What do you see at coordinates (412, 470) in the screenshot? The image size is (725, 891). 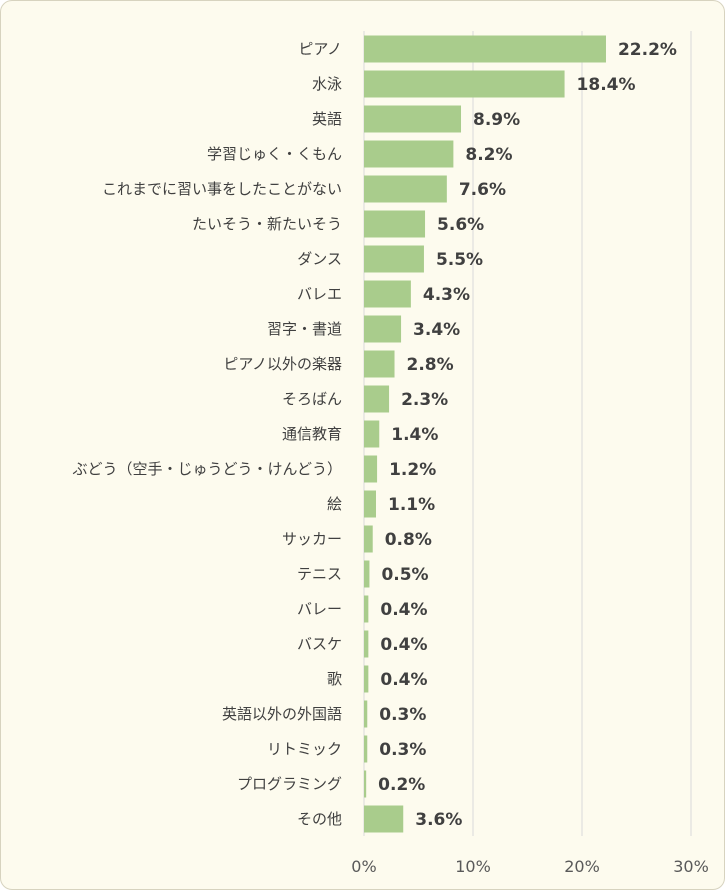 I see `value-label: 1.2%` at bounding box center [412, 470].